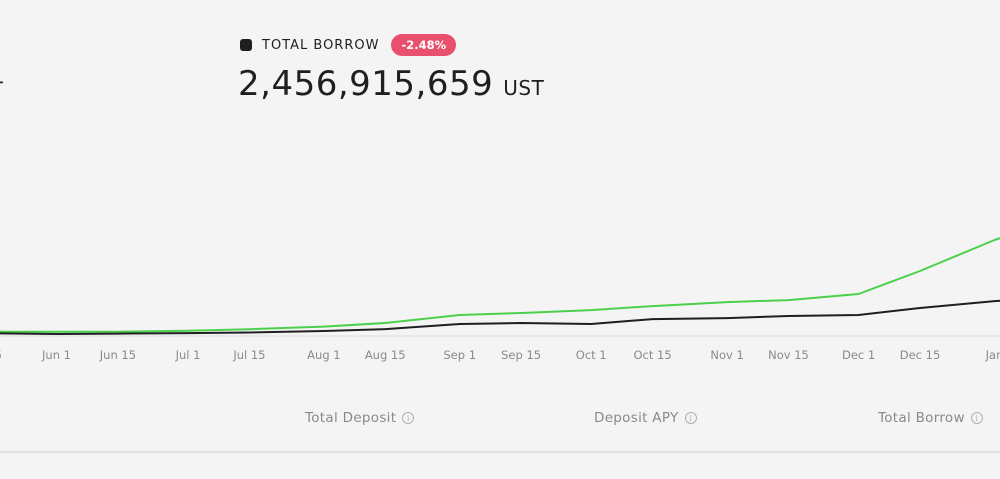  What do you see at coordinates (351, 418) in the screenshot?
I see `col-header-label: Total Deposit` at bounding box center [351, 418].